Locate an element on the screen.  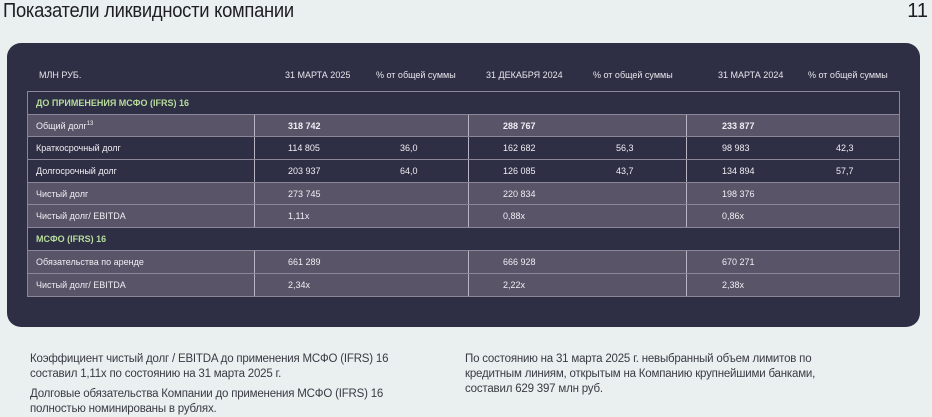
row-label-text: Чистый долг is located at coordinates (62, 193).